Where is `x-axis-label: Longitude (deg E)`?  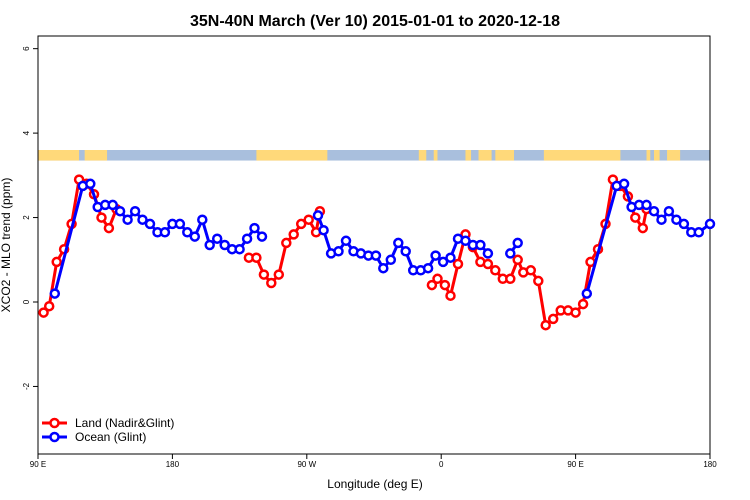 x-axis-label: Longitude (deg E) is located at coordinates (374, 484).